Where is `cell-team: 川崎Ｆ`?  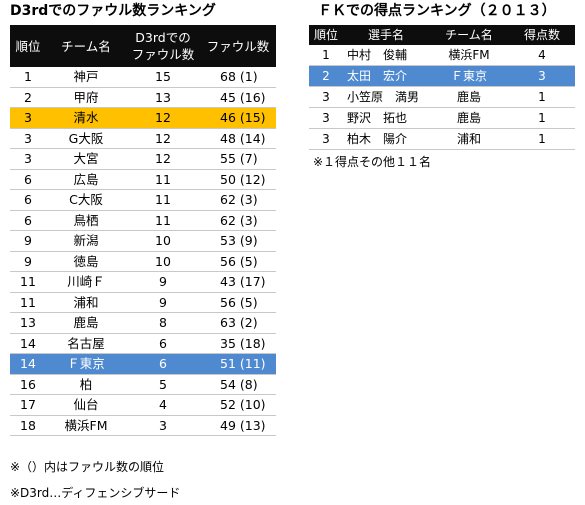 cell-team: 川崎Ｆ is located at coordinates (86, 282).